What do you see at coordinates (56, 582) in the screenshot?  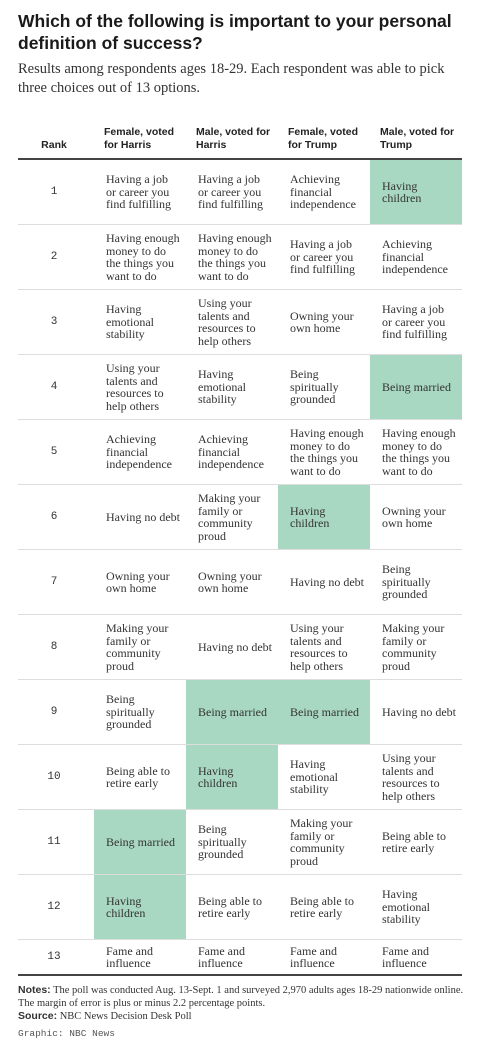 I see `rank-cell: 7` at bounding box center [56, 582].